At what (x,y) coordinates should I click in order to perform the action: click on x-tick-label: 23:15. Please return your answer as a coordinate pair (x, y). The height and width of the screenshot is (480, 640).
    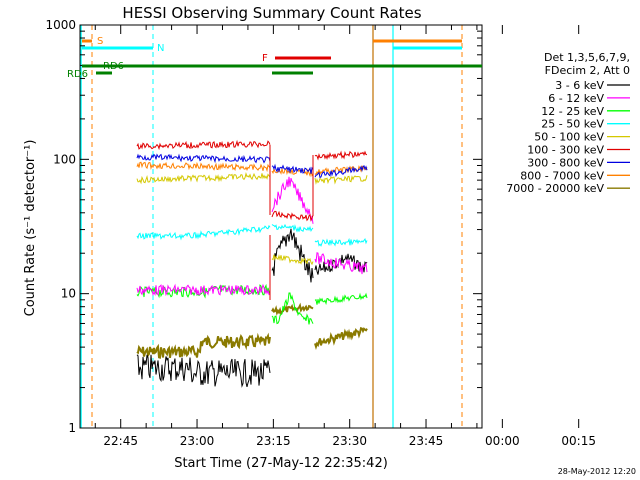
    Looking at the image, I should click on (273, 441).